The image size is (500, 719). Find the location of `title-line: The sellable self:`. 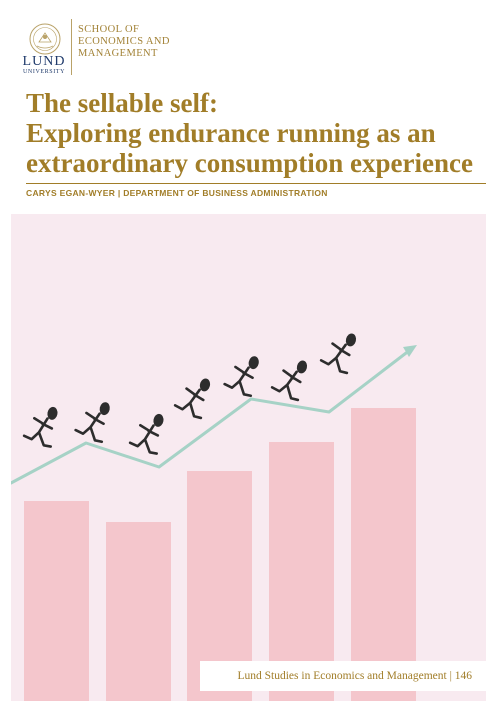

title-line: The sellable self: is located at coordinates (122, 103).